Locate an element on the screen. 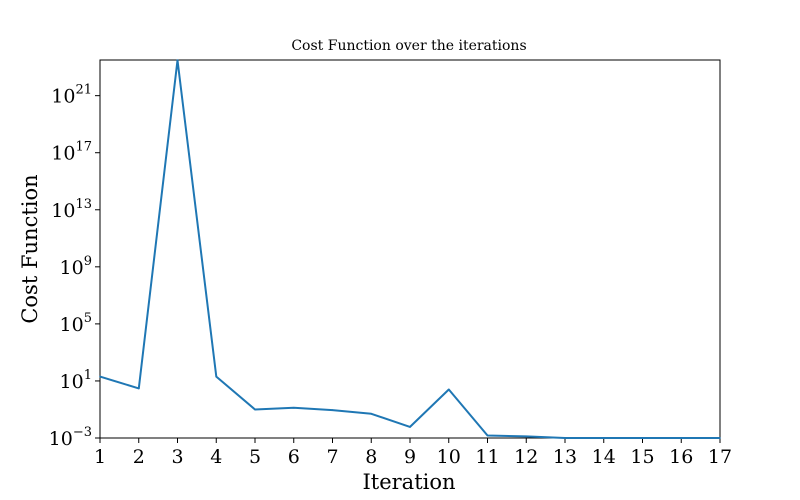 This screenshot has width=800, height=500. x-tick-label: 13 is located at coordinates (565, 457).